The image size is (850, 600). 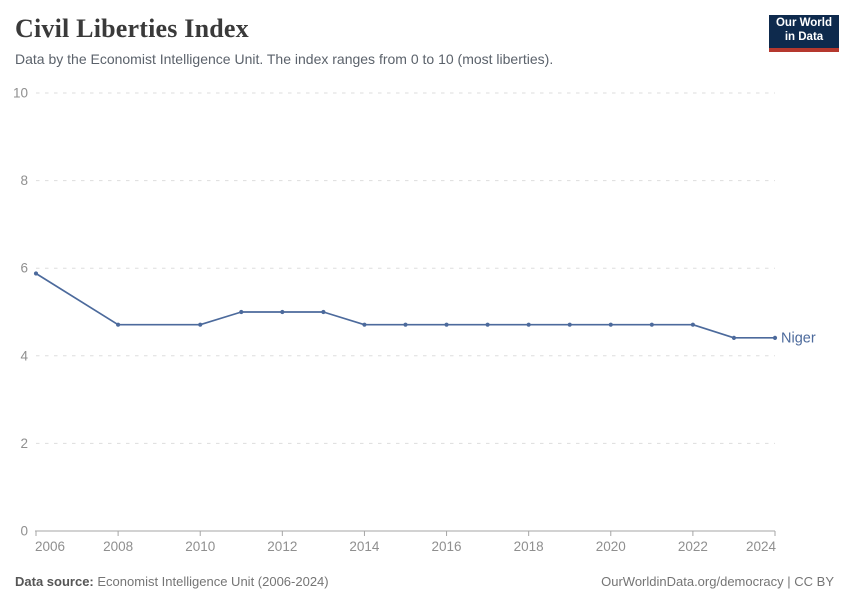 What do you see at coordinates (693, 546) in the screenshot?
I see `x-tick-label: 2022` at bounding box center [693, 546].